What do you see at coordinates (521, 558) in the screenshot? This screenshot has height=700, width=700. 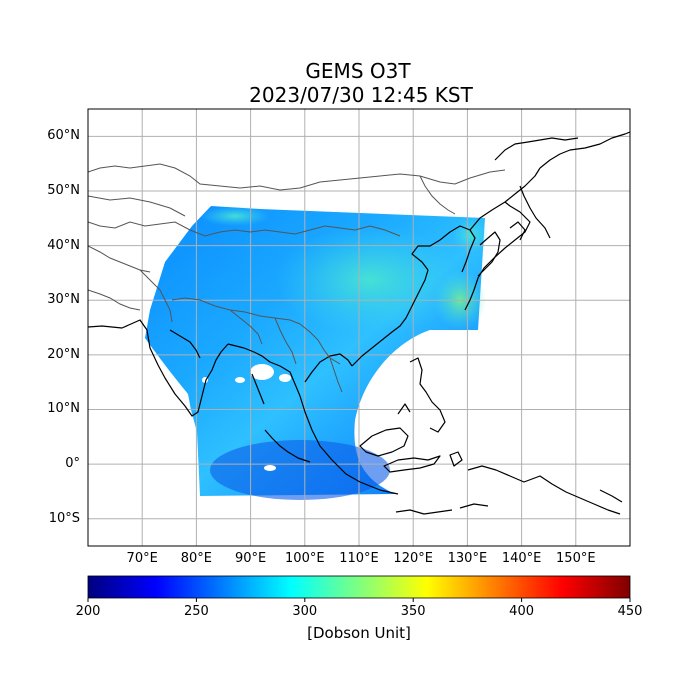 I see `lon-tick-label: 140°E` at bounding box center [521, 558].